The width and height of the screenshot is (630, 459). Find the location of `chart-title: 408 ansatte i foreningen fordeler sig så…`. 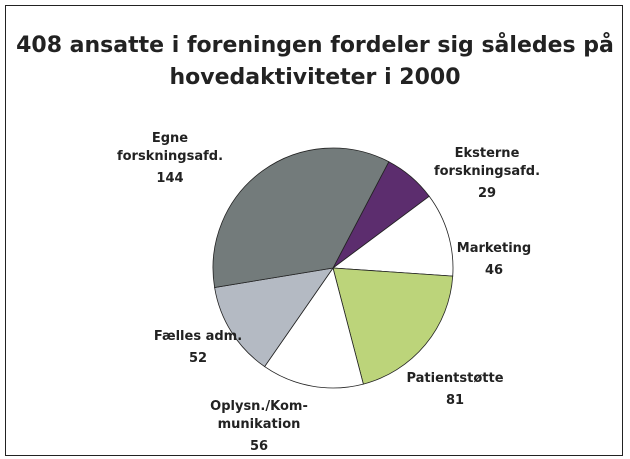

chart-title: 408 ansatte i foreningen fordeler sig så… is located at coordinates (315, 61).